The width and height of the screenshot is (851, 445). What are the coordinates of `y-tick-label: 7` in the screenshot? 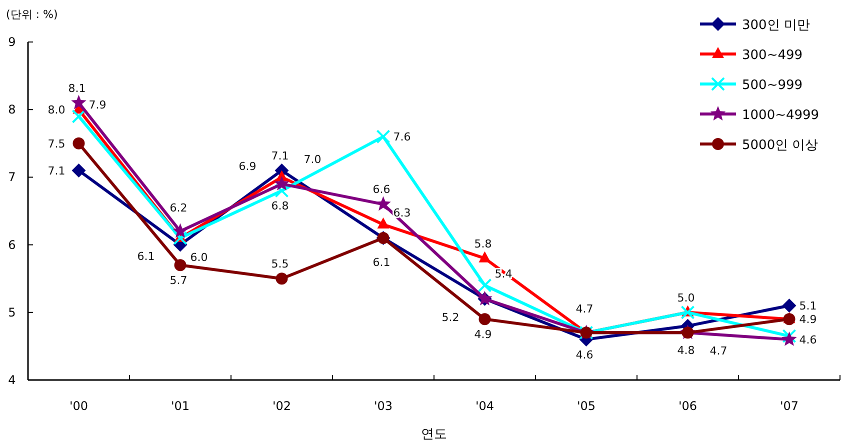 It's located at (12, 177).